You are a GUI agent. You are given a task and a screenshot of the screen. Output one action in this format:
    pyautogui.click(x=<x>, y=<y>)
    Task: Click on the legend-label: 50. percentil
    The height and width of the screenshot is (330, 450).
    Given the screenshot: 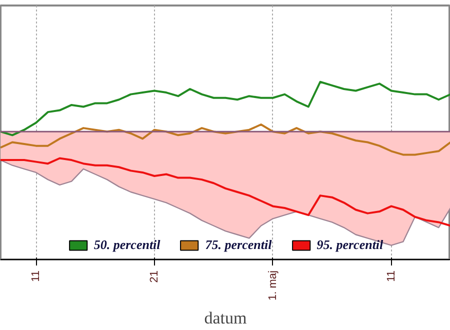 What is the action you would take?
    pyautogui.click(x=127, y=245)
    